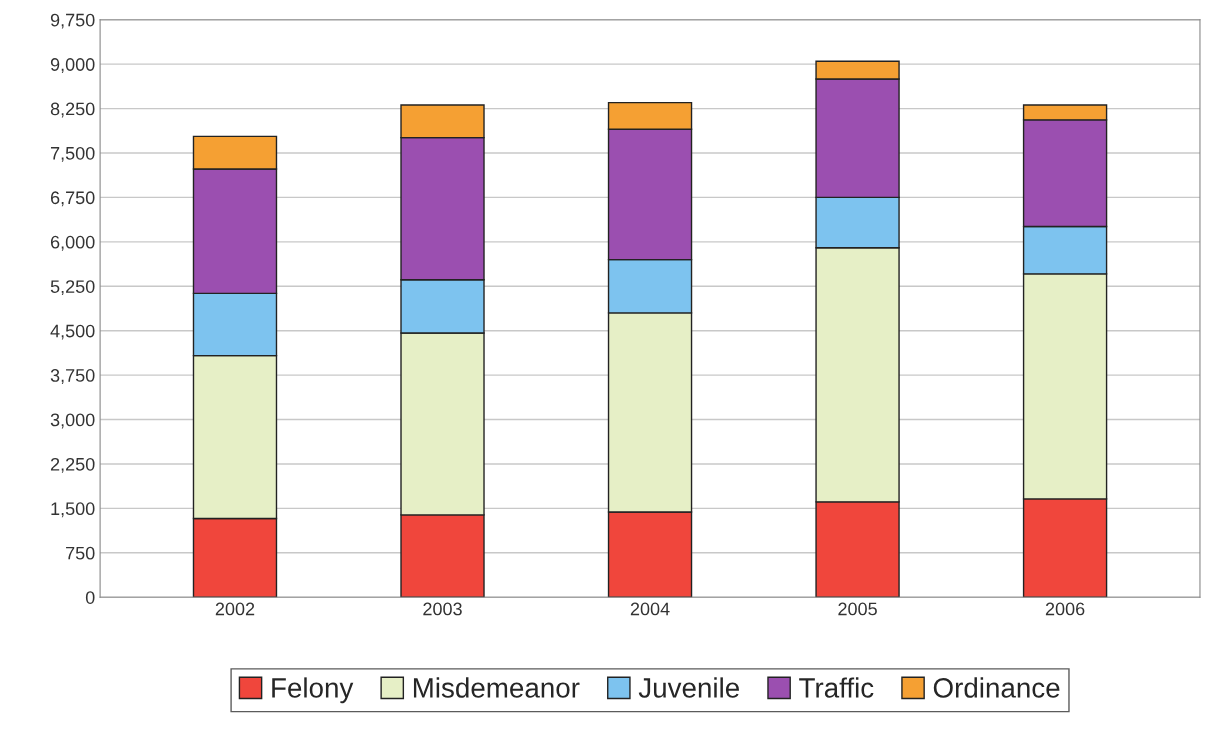  What do you see at coordinates (996, 687) in the screenshot?
I see `legend-label: Ordinance` at bounding box center [996, 687].